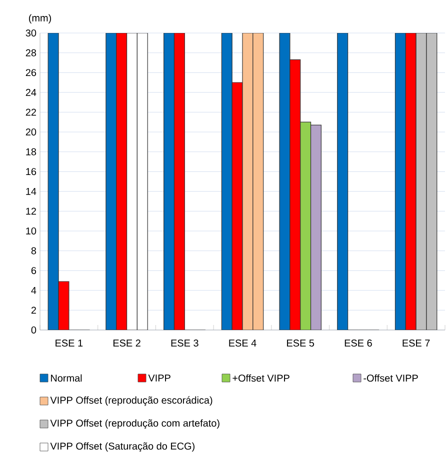 This screenshot has width=448, height=454. Describe the element at coordinates (33, 290) in the screenshot. I see `y-tick-label: 4` at that location.